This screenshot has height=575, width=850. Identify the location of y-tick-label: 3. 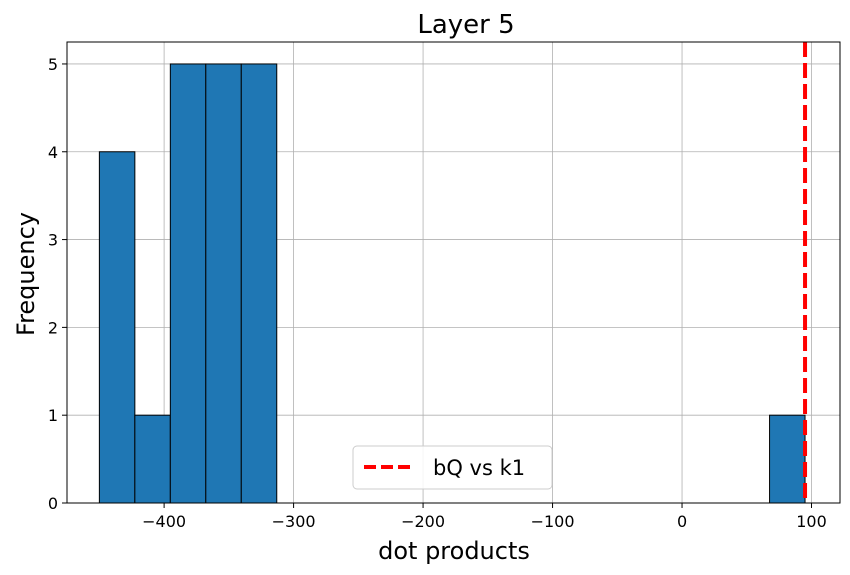
(53, 240).